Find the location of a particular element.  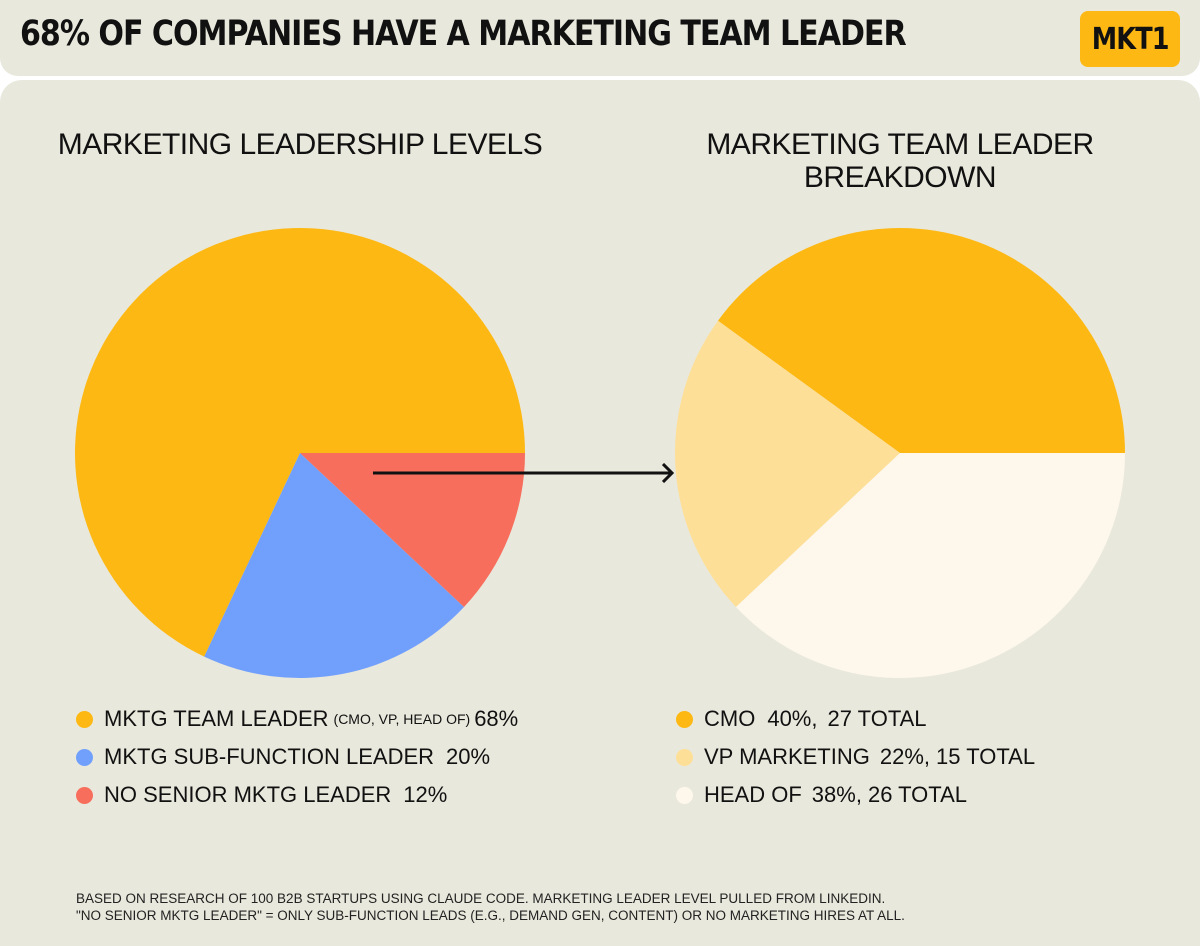

legend-item-no-senior-leader: NO SENIOR MKTG LEADER 12% is located at coordinates (297, 795).